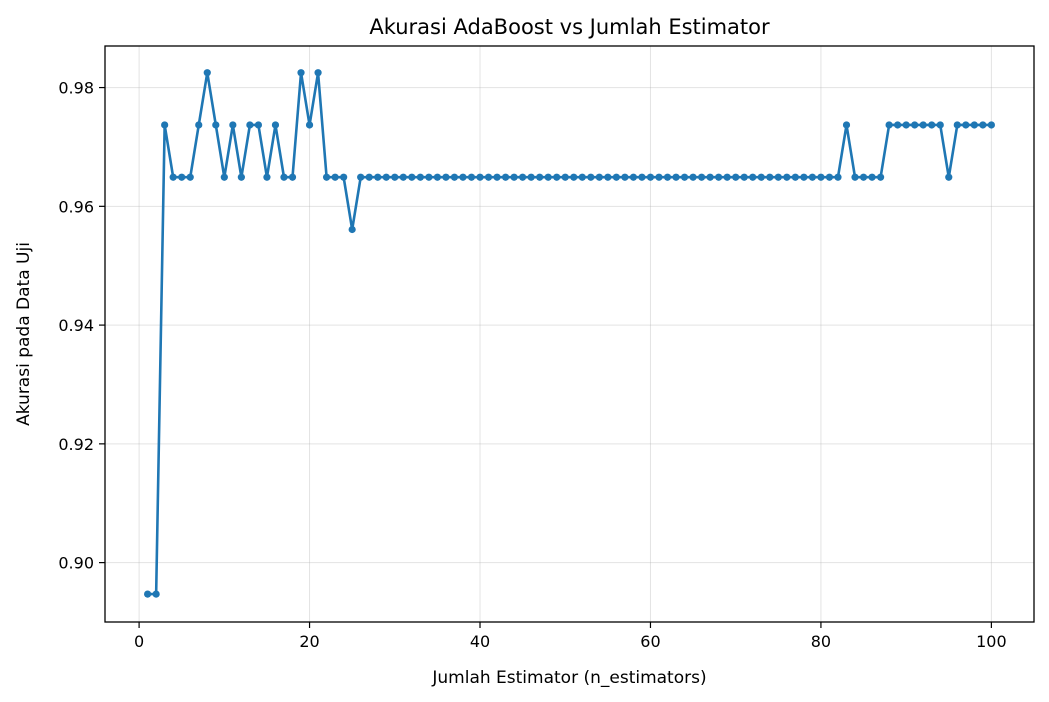 The height and width of the screenshot is (702, 1049). What do you see at coordinates (309, 641) in the screenshot?
I see `x-tick-label: 20` at bounding box center [309, 641].